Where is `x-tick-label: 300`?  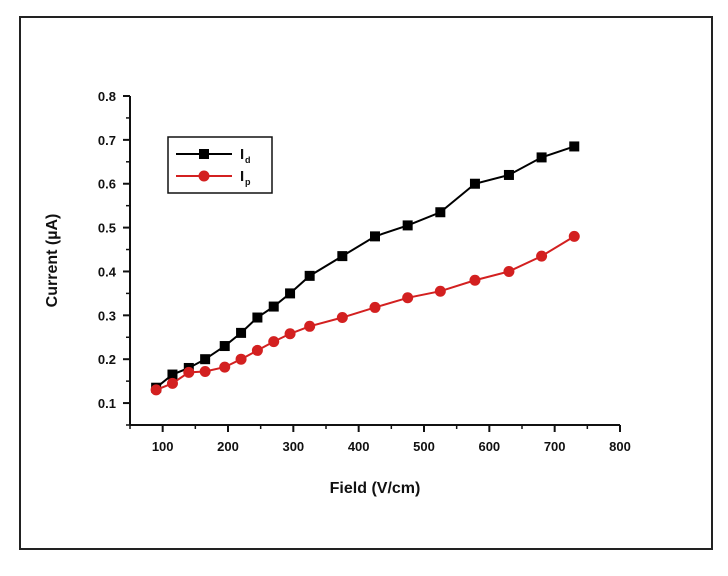 x-tick-label: 300 is located at coordinates (293, 446).